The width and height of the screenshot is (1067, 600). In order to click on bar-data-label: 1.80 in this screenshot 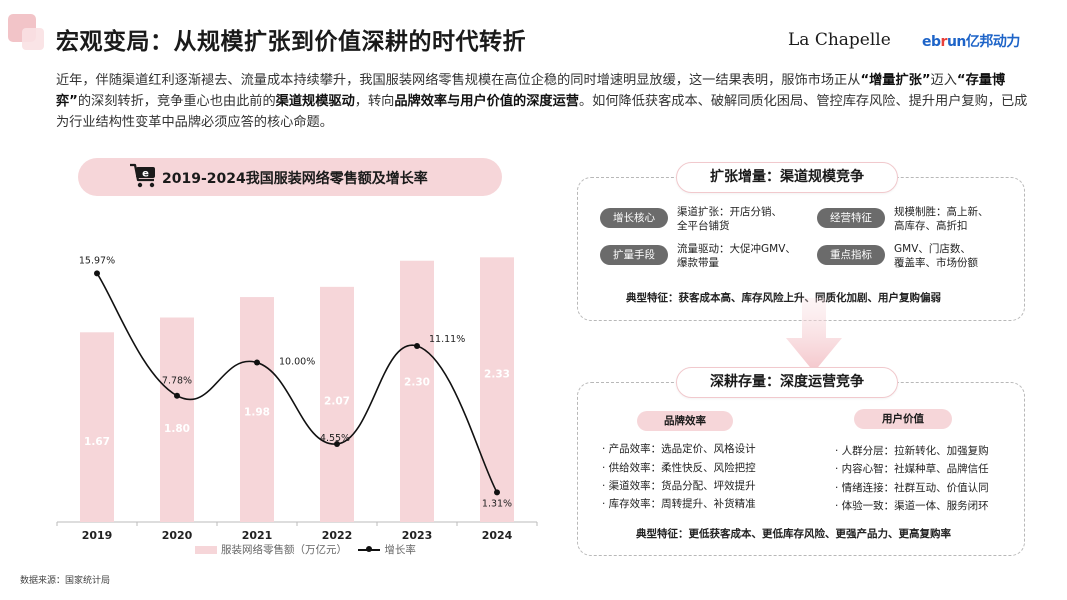, I will do `click(177, 429)`.